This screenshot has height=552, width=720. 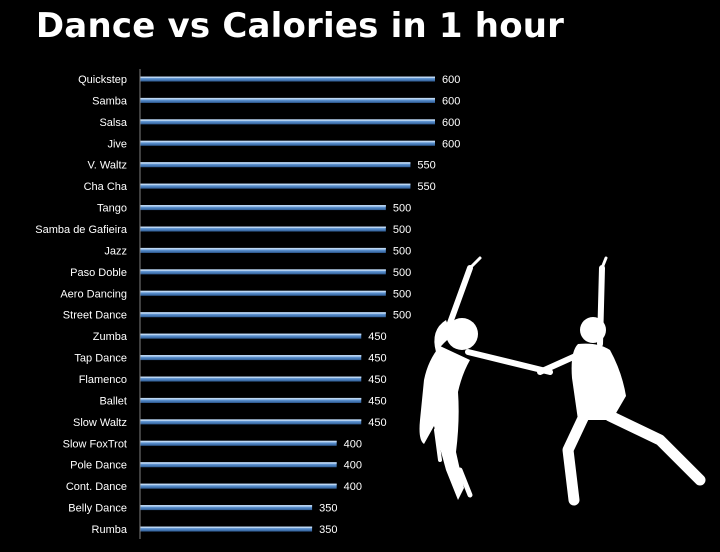 I want to click on category-label: Belly Dance, so click(x=97, y=509).